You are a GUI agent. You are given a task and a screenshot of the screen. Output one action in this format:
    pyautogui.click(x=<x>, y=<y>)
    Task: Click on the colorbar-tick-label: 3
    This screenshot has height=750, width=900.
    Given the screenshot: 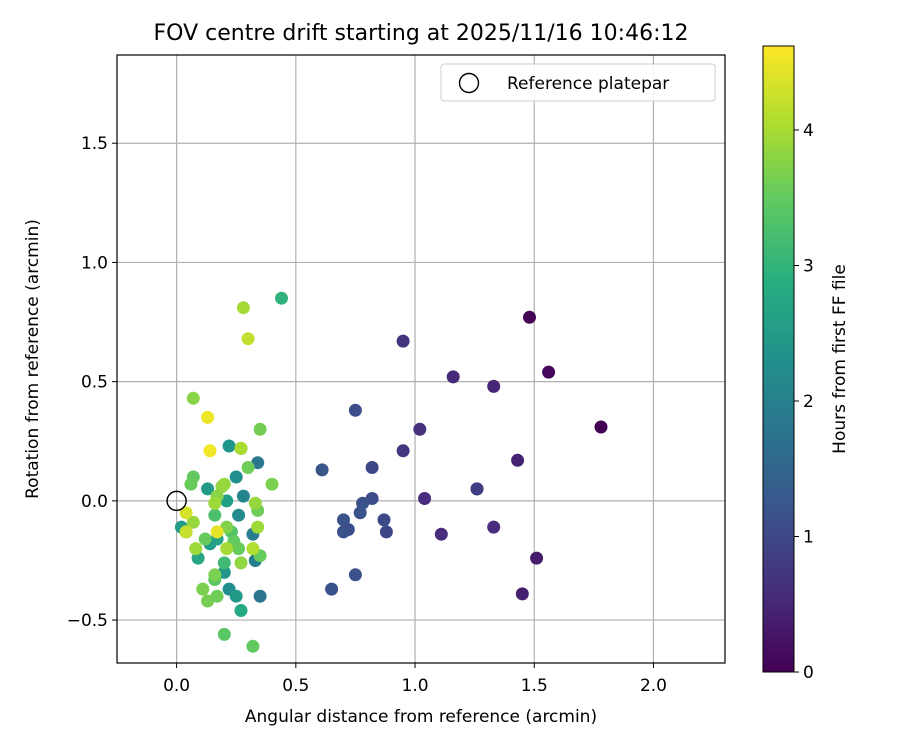 What is the action you would take?
    pyautogui.click(x=808, y=267)
    